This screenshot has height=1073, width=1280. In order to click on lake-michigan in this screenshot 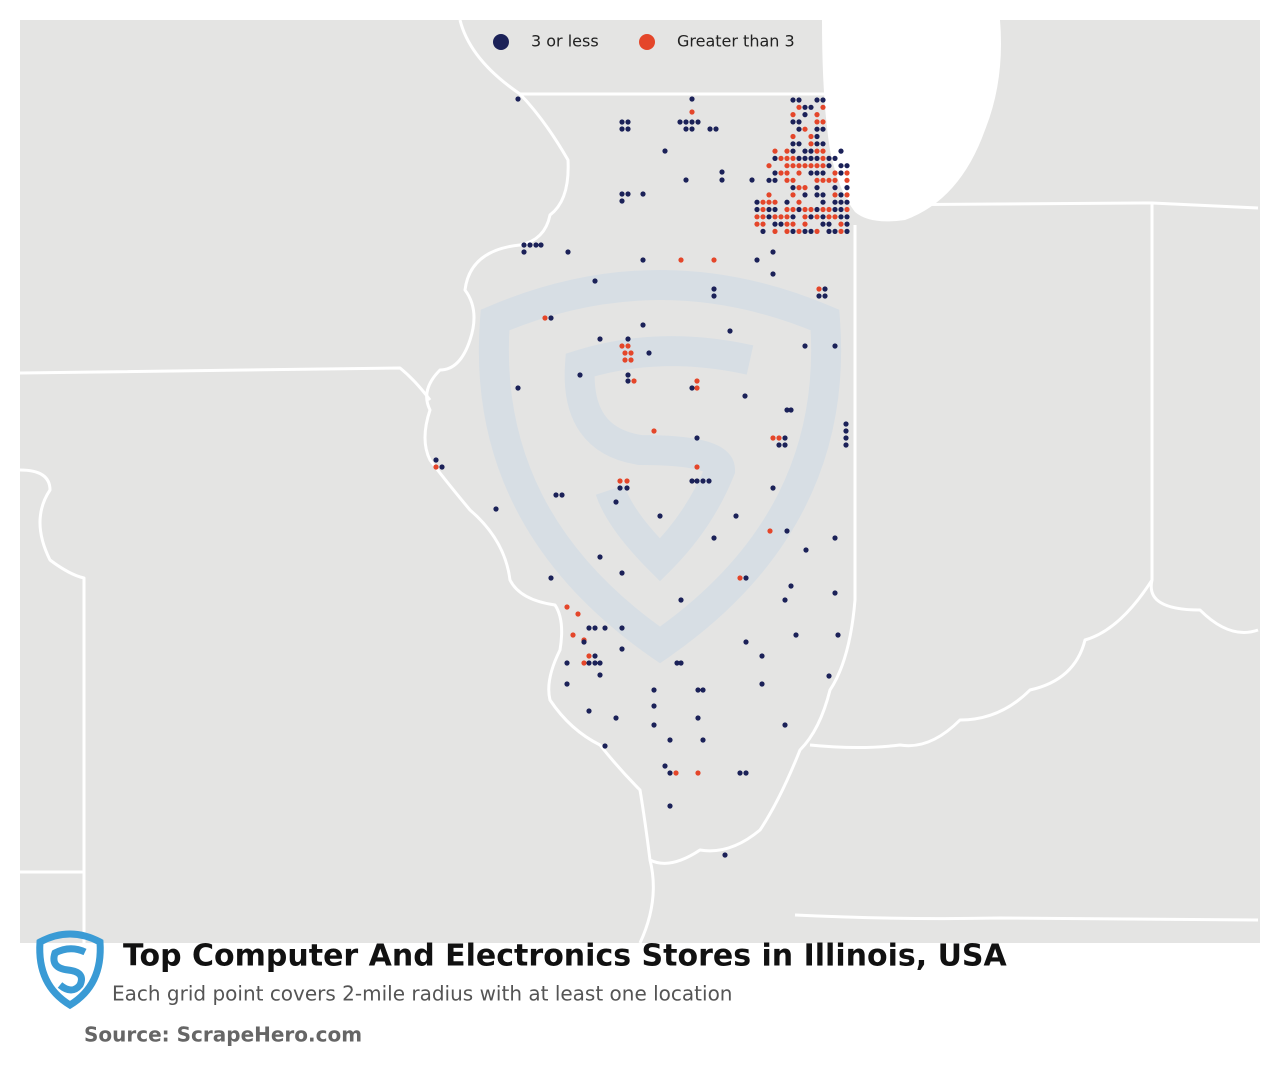, I will do `click(911, 121)`.